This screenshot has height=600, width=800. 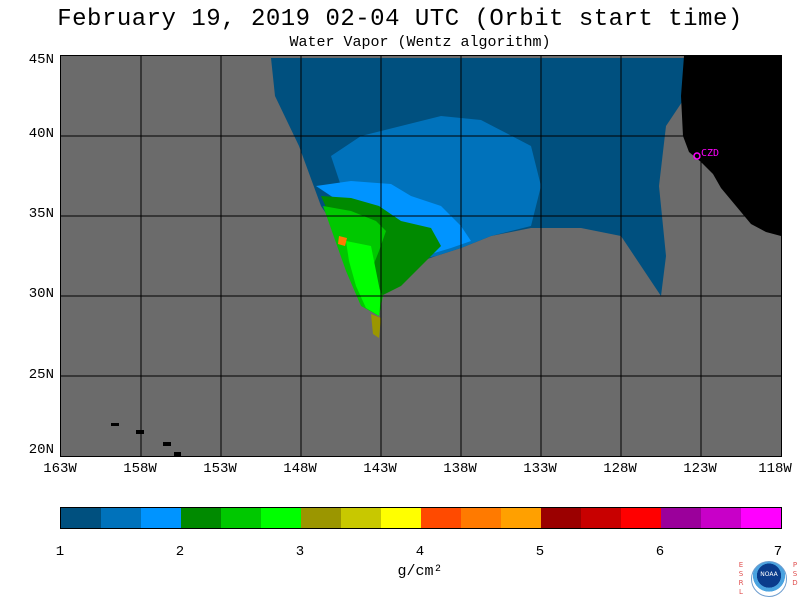 I want to click on lon-label-143w: 143W, so click(x=380, y=469).